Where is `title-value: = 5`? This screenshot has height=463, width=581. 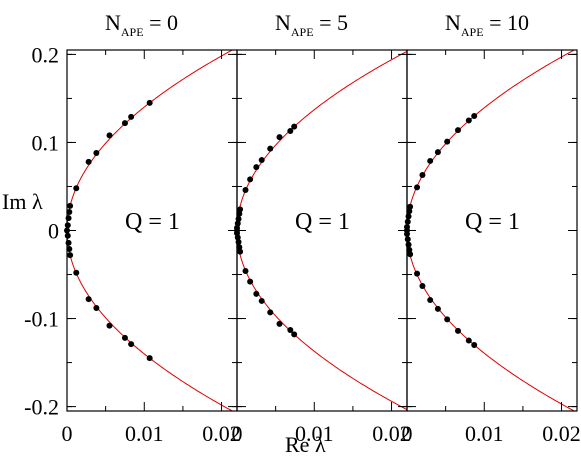 title-value: = 5 is located at coordinates (331, 22).